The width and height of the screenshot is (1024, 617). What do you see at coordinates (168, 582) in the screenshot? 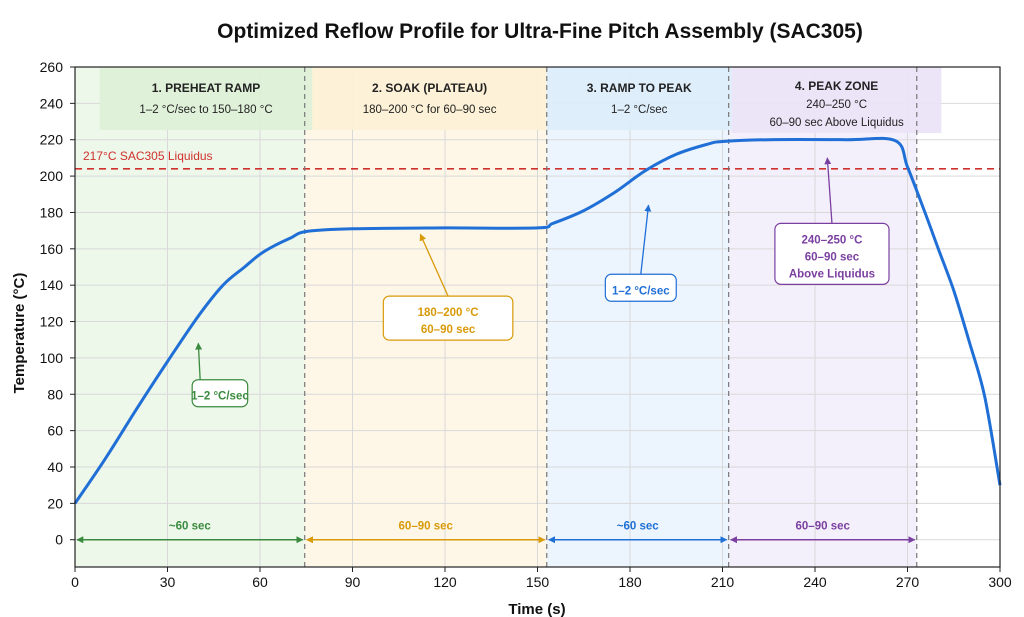
I see `x-tick-label: 30` at bounding box center [168, 582].